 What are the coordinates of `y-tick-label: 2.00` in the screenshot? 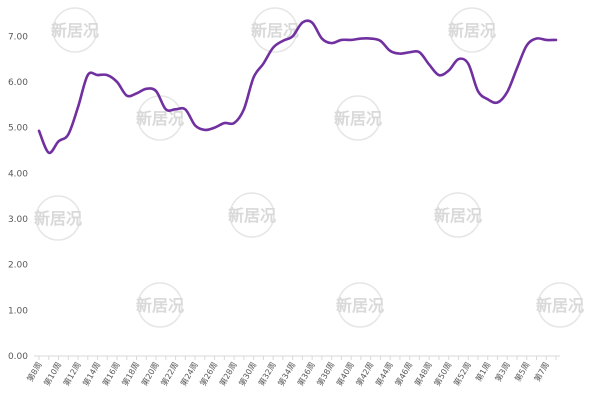 It's located at (18, 266).